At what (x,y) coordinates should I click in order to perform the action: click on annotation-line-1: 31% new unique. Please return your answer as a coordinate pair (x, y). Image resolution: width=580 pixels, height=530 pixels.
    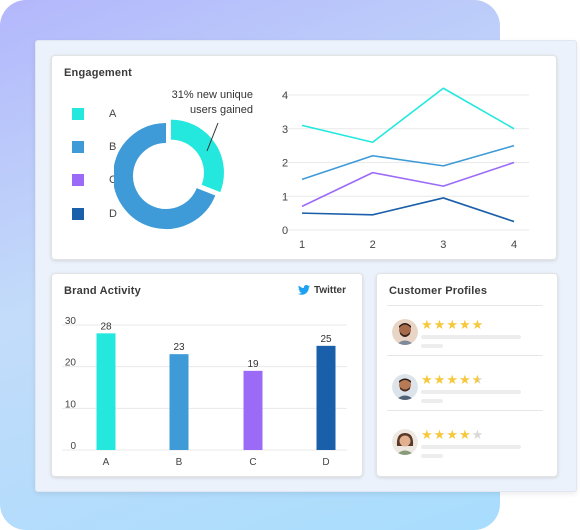
    Looking at the image, I should click on (212, 95).